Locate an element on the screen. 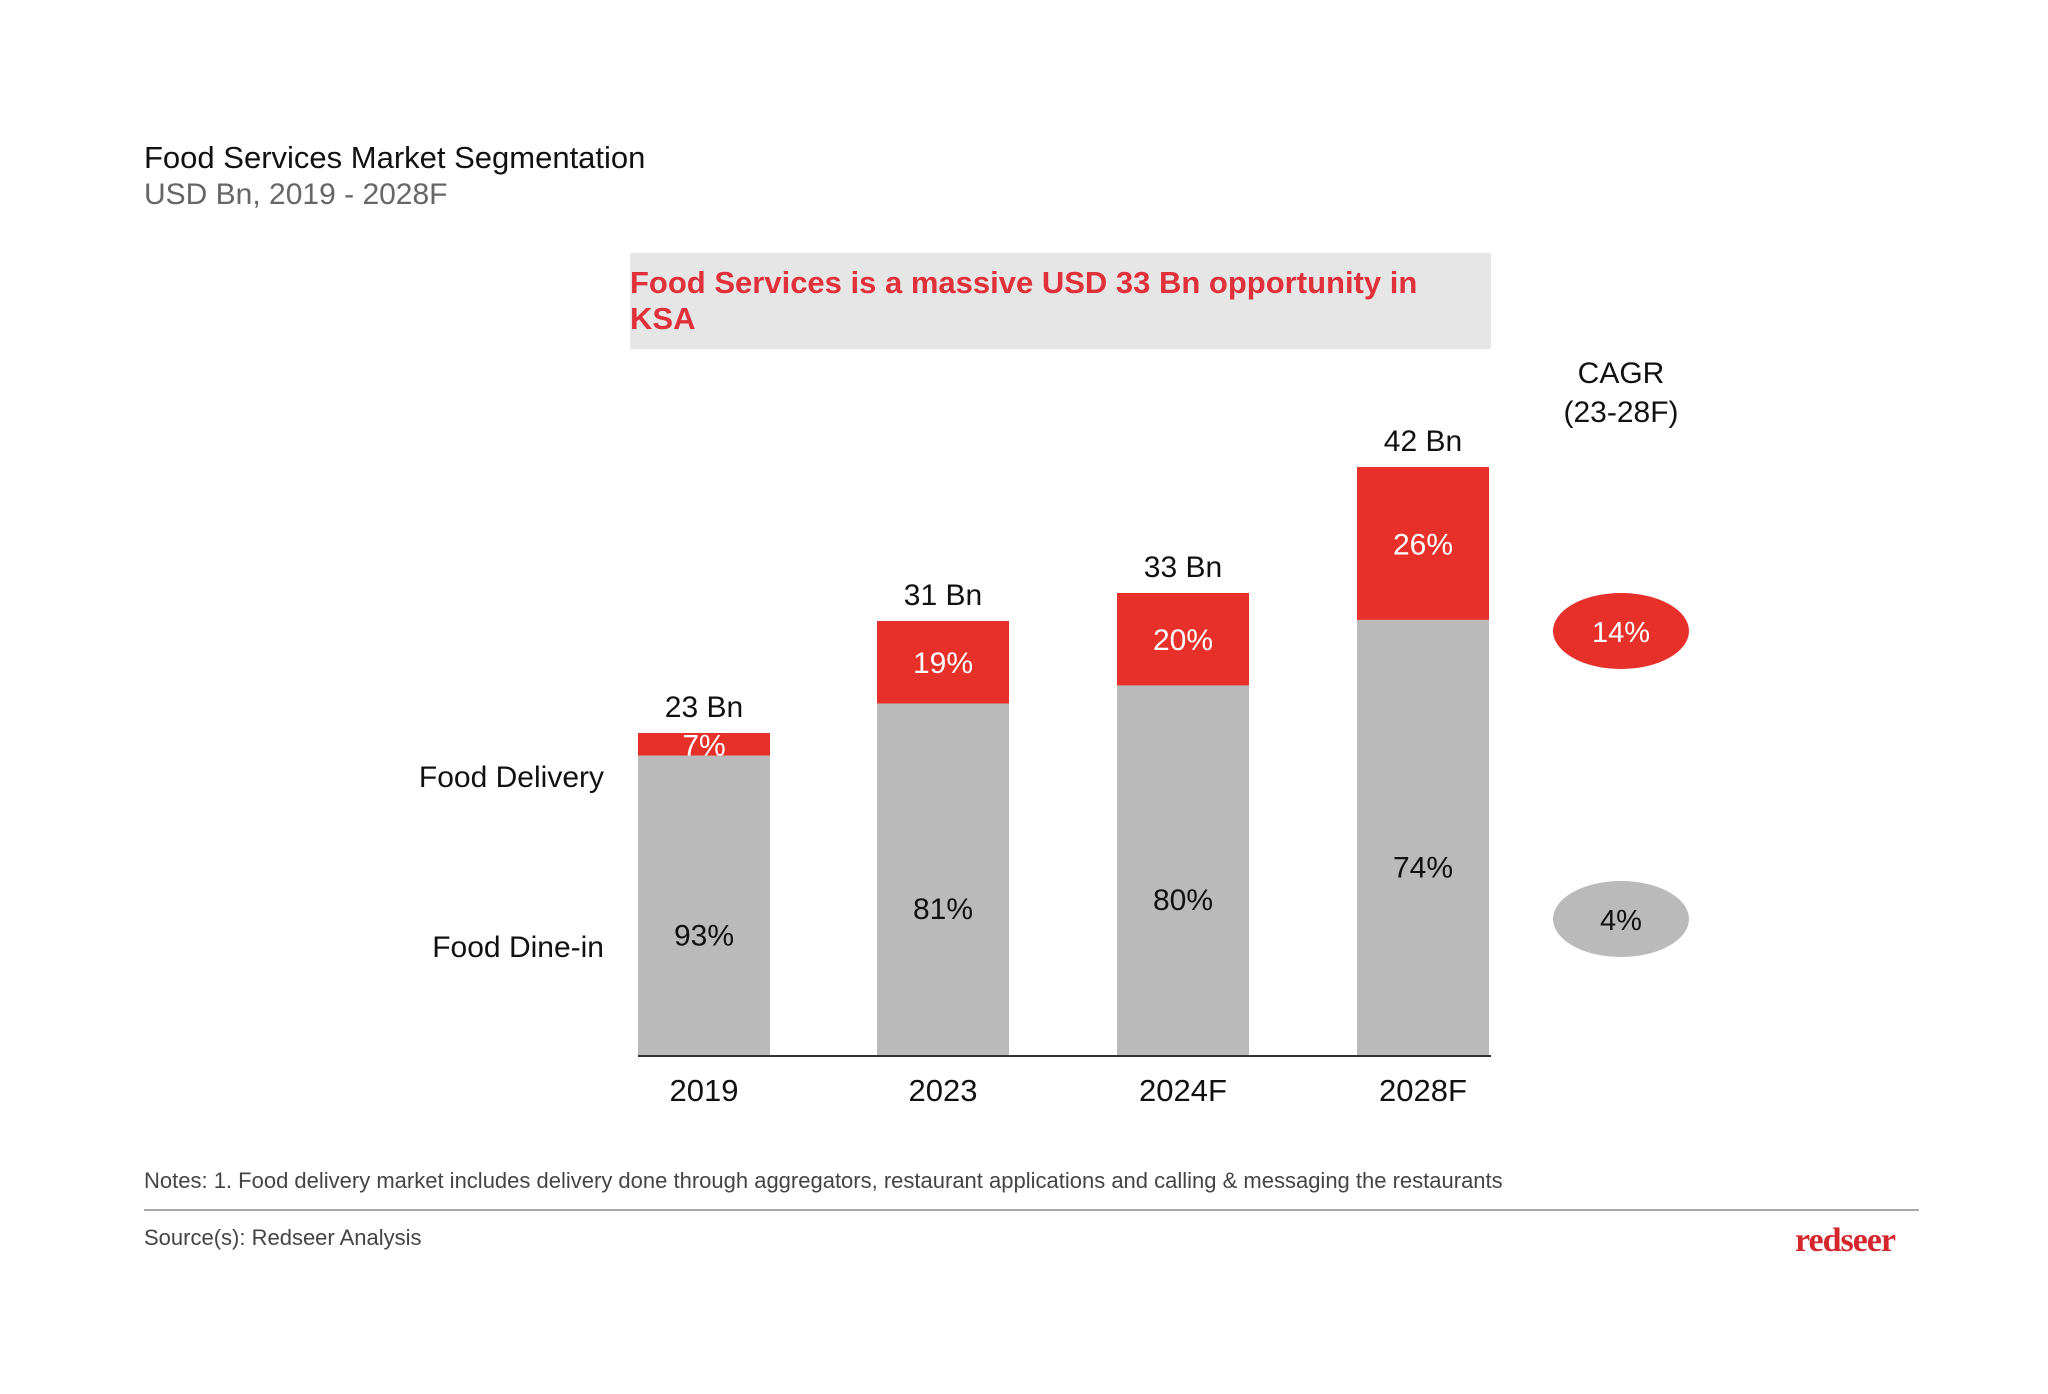 This screenshot has width=2048, height=1394. dine-in-share-label: 93% is located at coordinates (704, 935).